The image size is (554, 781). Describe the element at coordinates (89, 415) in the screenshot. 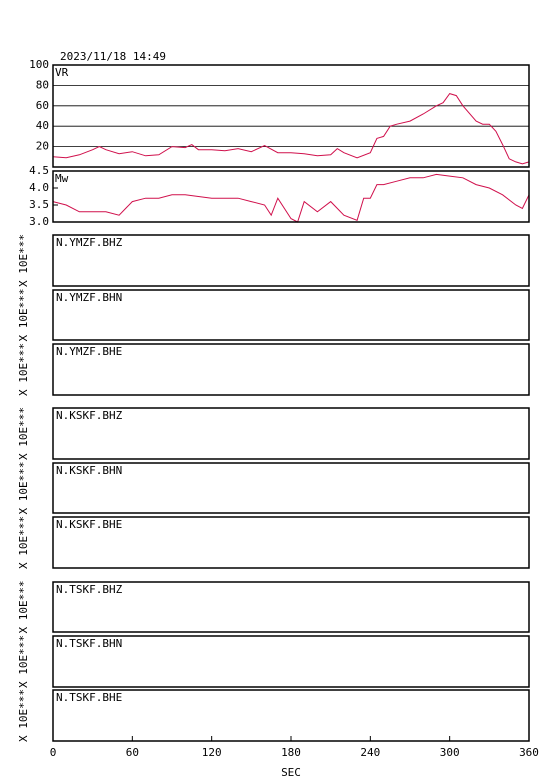

I see `station-label: N.KSKF.BHZ` at that location.